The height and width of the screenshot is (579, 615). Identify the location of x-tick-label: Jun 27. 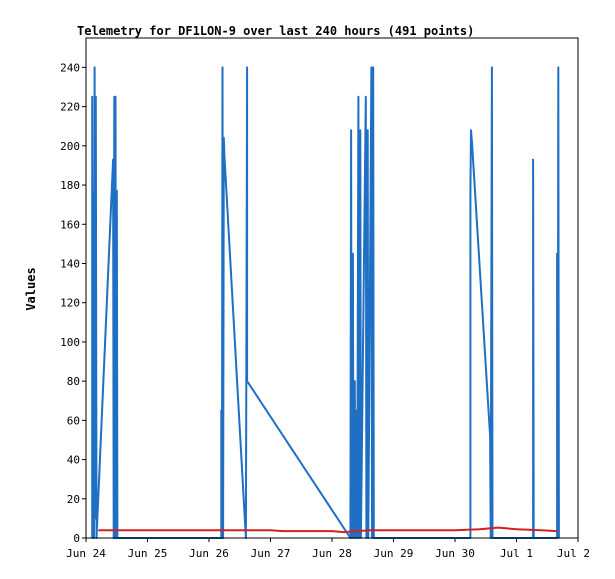
(271, 553).